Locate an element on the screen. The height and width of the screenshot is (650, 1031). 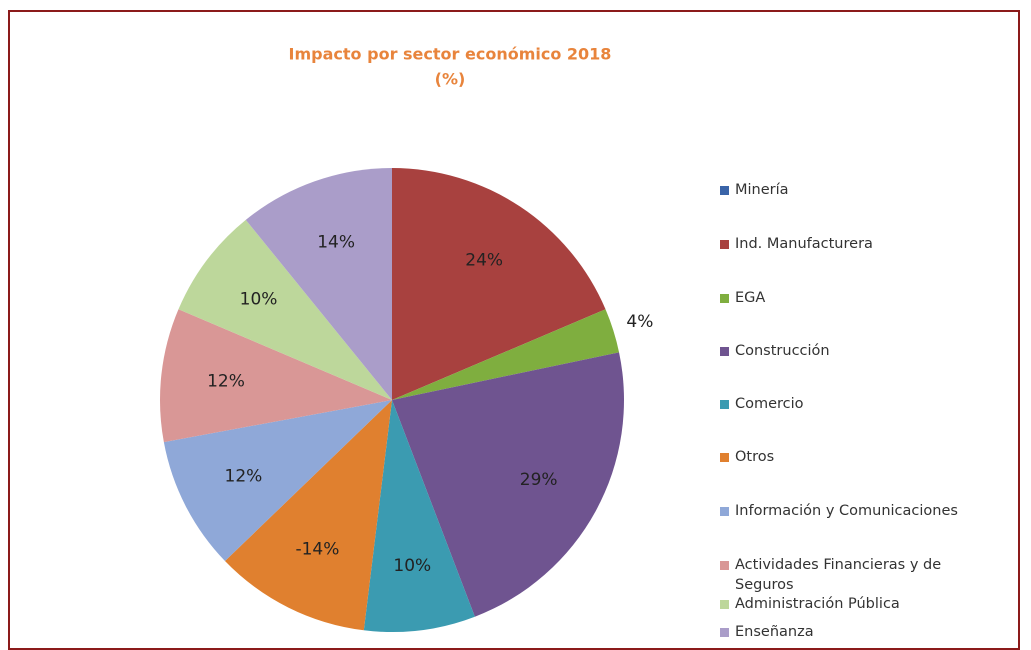
legend-label: Enseñanza is located at coordinates (774, 632).